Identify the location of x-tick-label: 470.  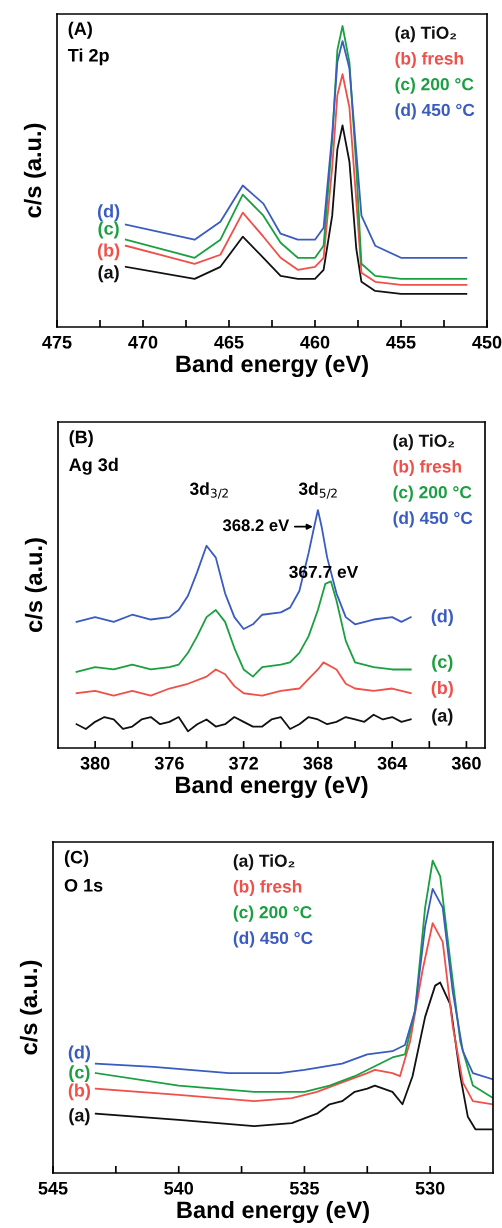
(143, 342).